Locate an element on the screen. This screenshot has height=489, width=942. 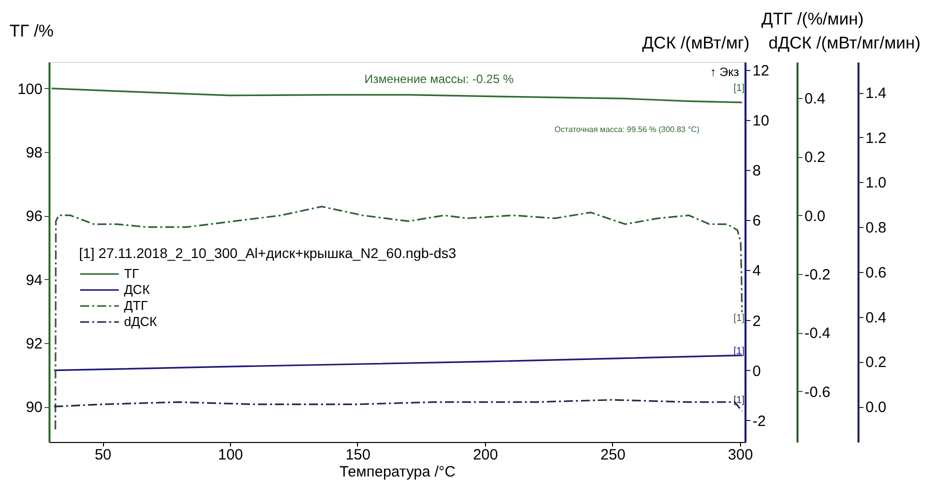
y-tick-label: 90 is located at coordinates (34, 407).